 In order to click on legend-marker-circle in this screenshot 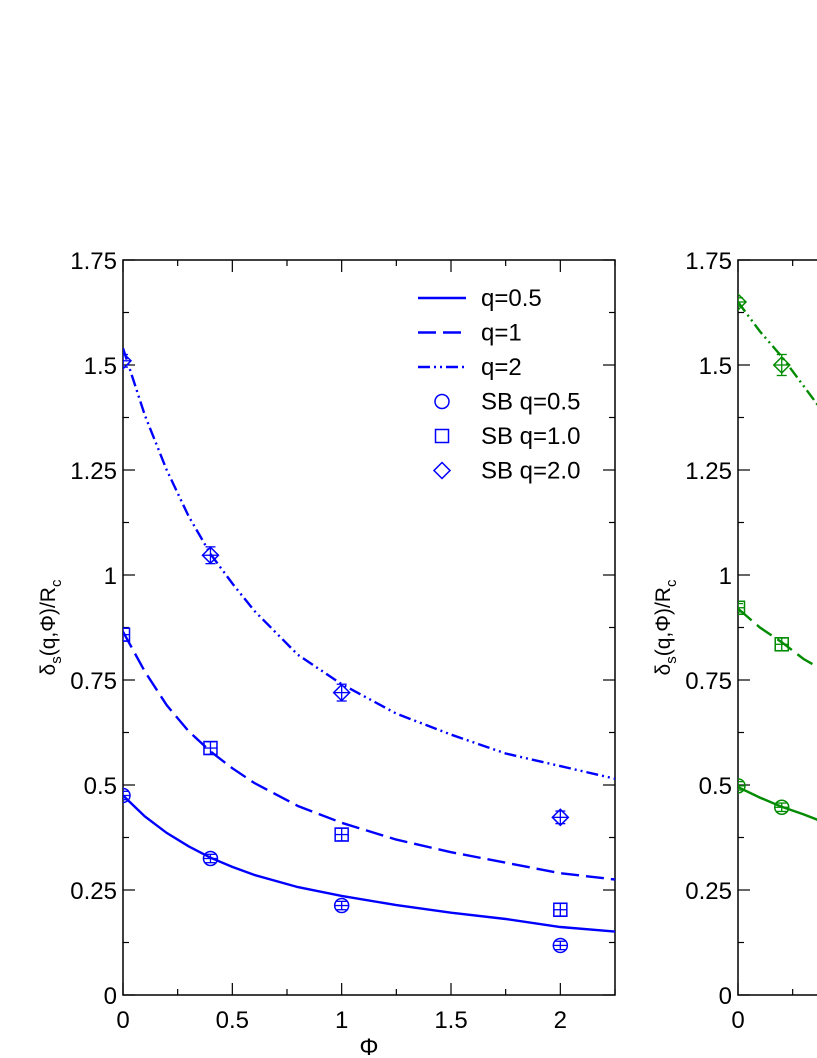, I will do `click(442, 401)`.